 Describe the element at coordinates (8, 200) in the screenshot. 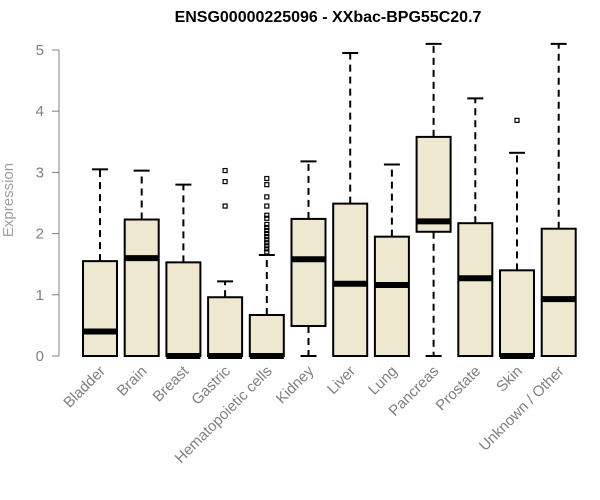

I see `y-axis-label: Expression` at that location.